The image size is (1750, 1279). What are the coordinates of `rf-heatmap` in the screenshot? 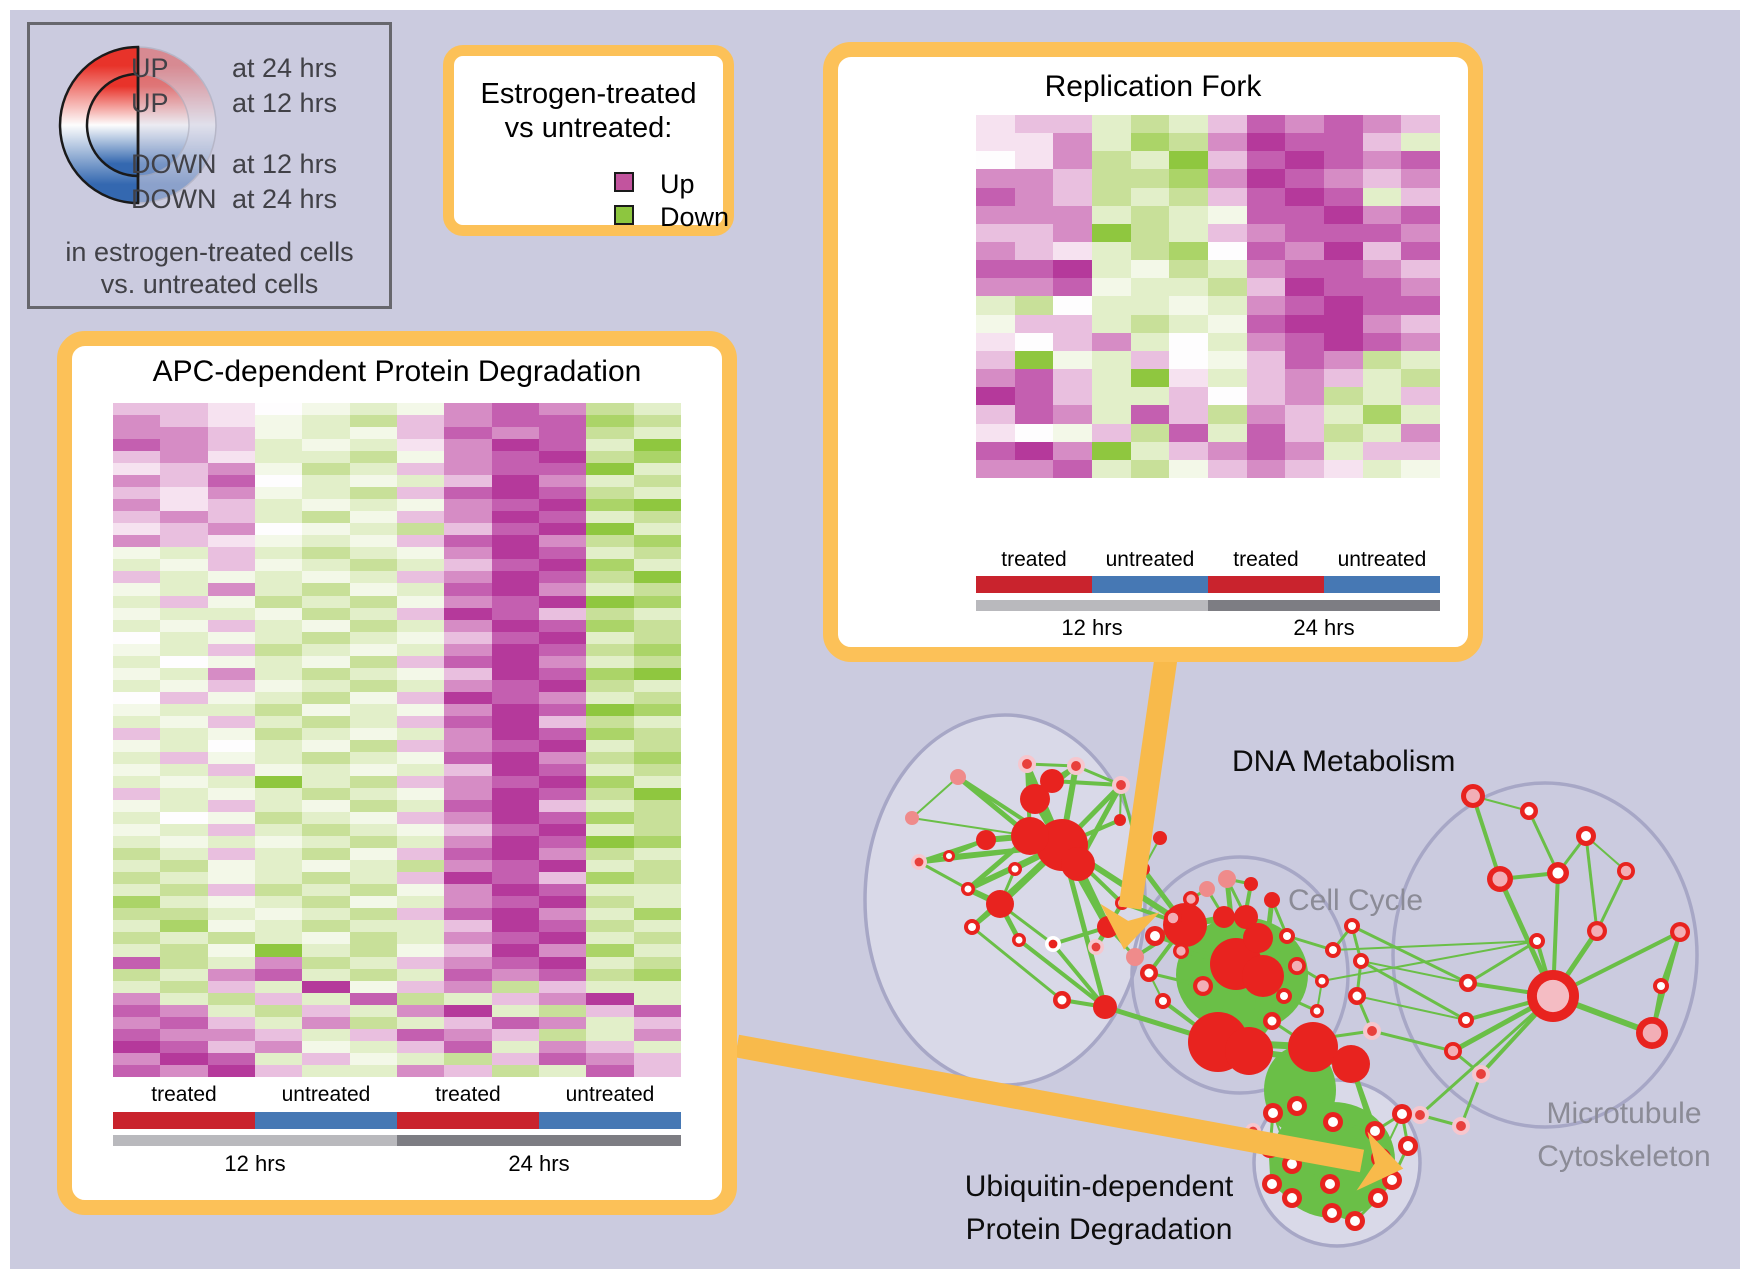 It's located at (1208, 296).